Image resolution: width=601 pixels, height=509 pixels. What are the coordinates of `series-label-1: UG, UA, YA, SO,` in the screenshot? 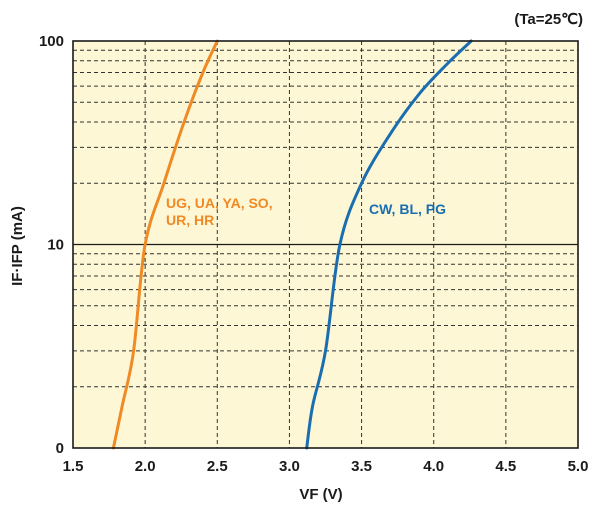 It's located at (219, 203).